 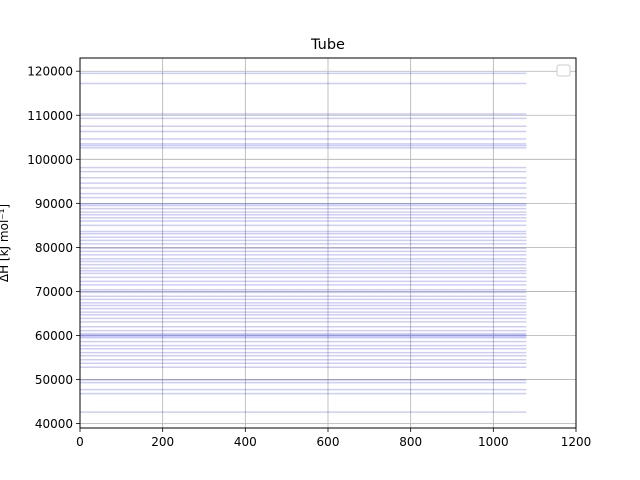 What do you see at coordinates (54, 248) in the screenshot?
I see `y-tick-label: 80000` at bounding box center [54, 248].